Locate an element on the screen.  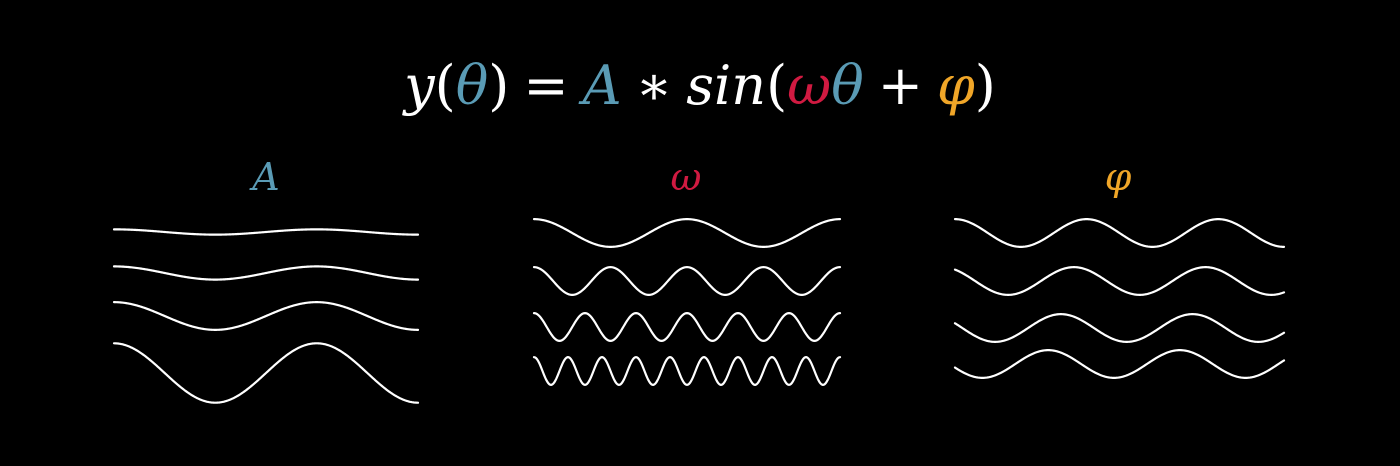
panel-phase is located at coordinates (1119, 298).